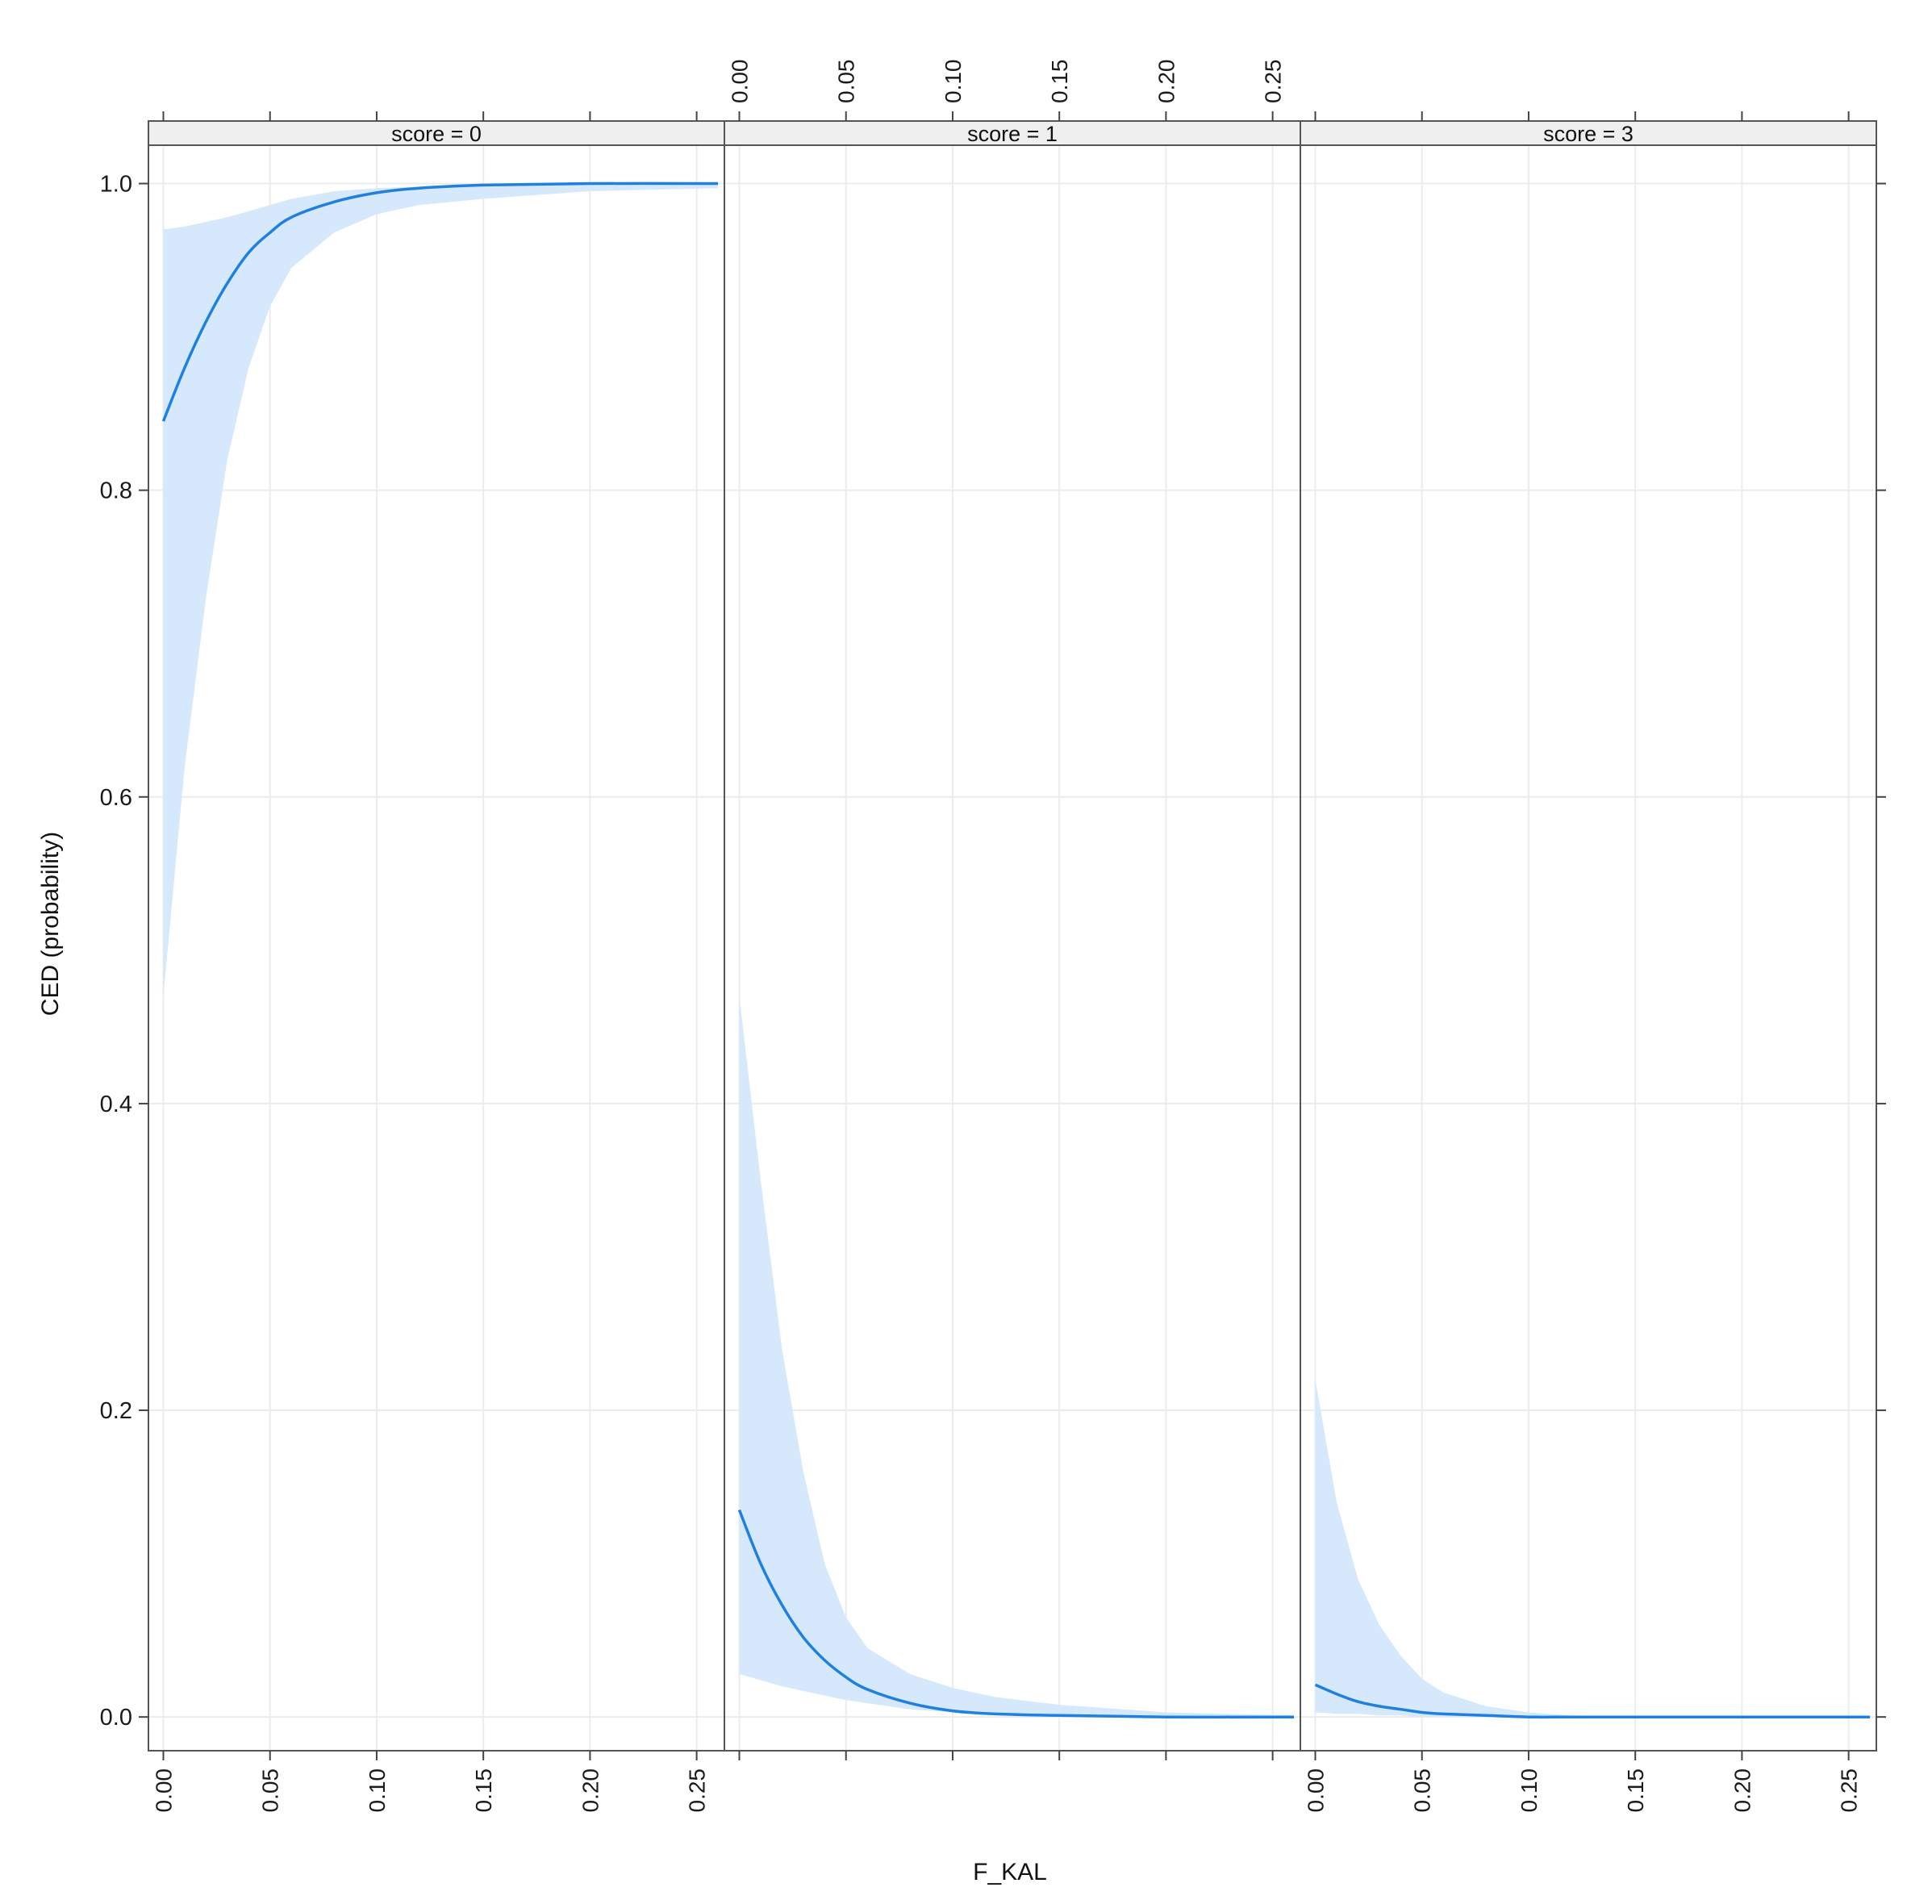  I want to click on y-tick-label: 0.8, so click(116, 491).